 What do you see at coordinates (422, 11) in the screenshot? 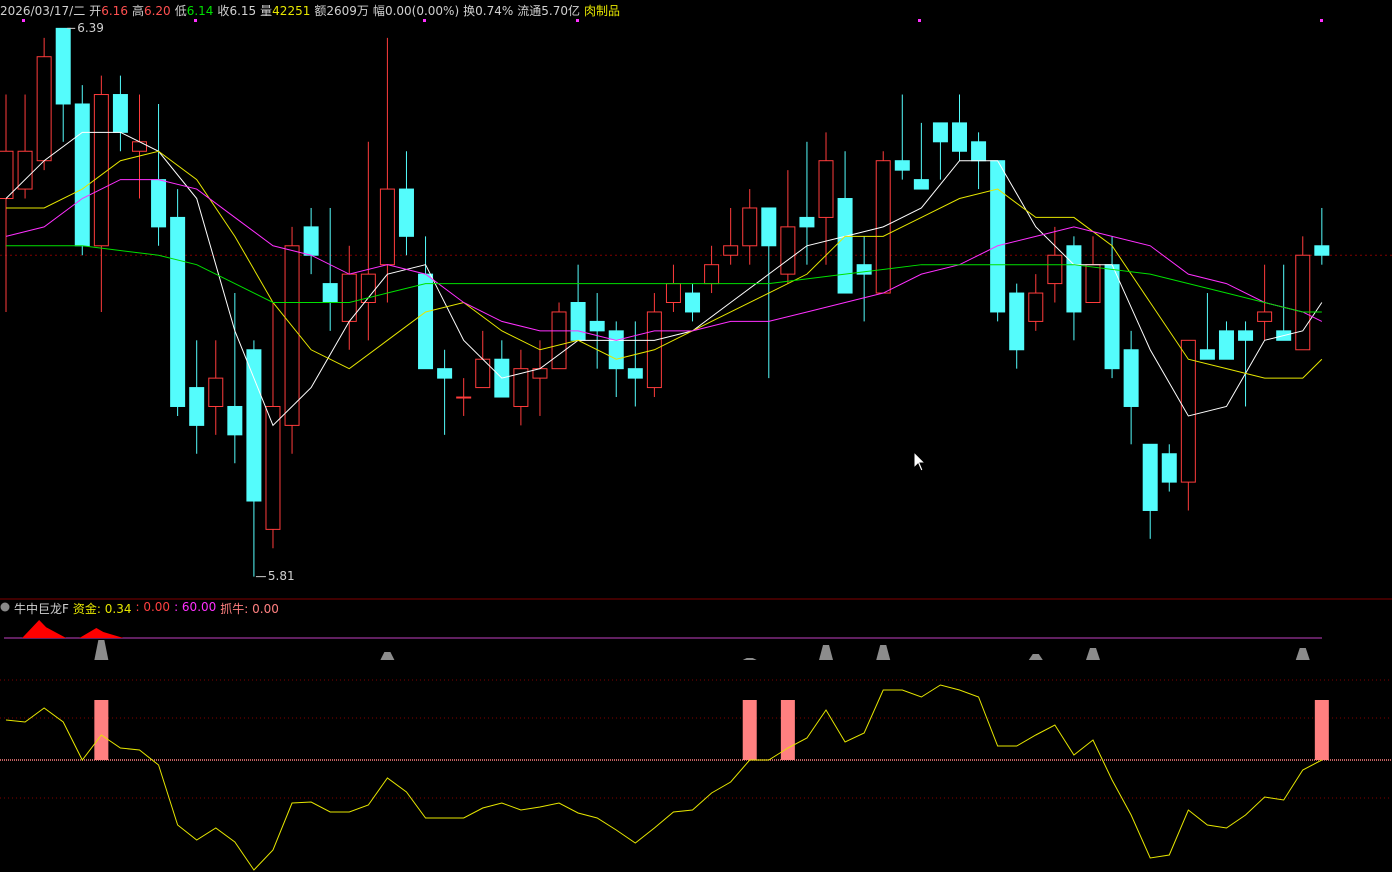
I see `header-value: 0.00(0.00%)` at bounding box center [422, 11].